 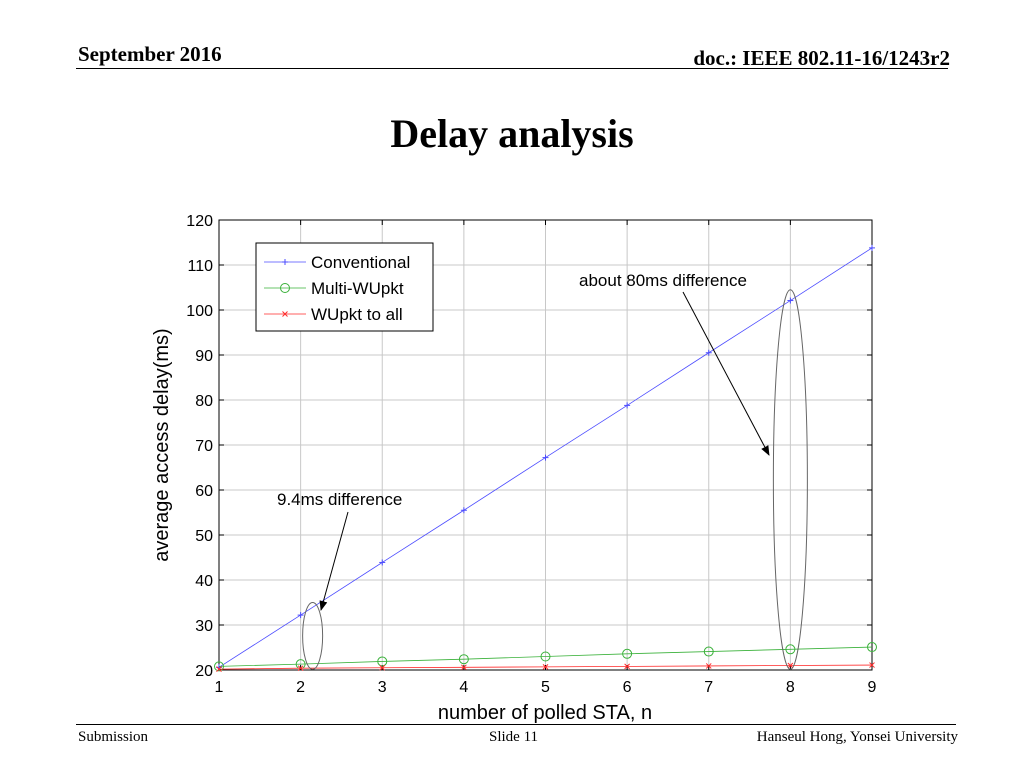 I want to click on annotation-80ms: about 80ms difference, so click(x=663, y=280).